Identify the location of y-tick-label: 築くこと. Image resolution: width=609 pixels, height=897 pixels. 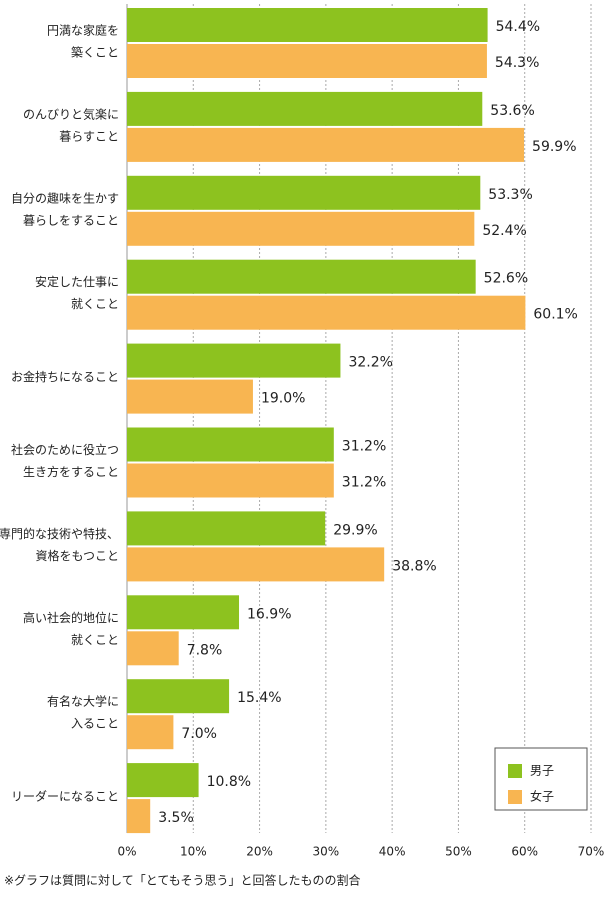
(95, 52).